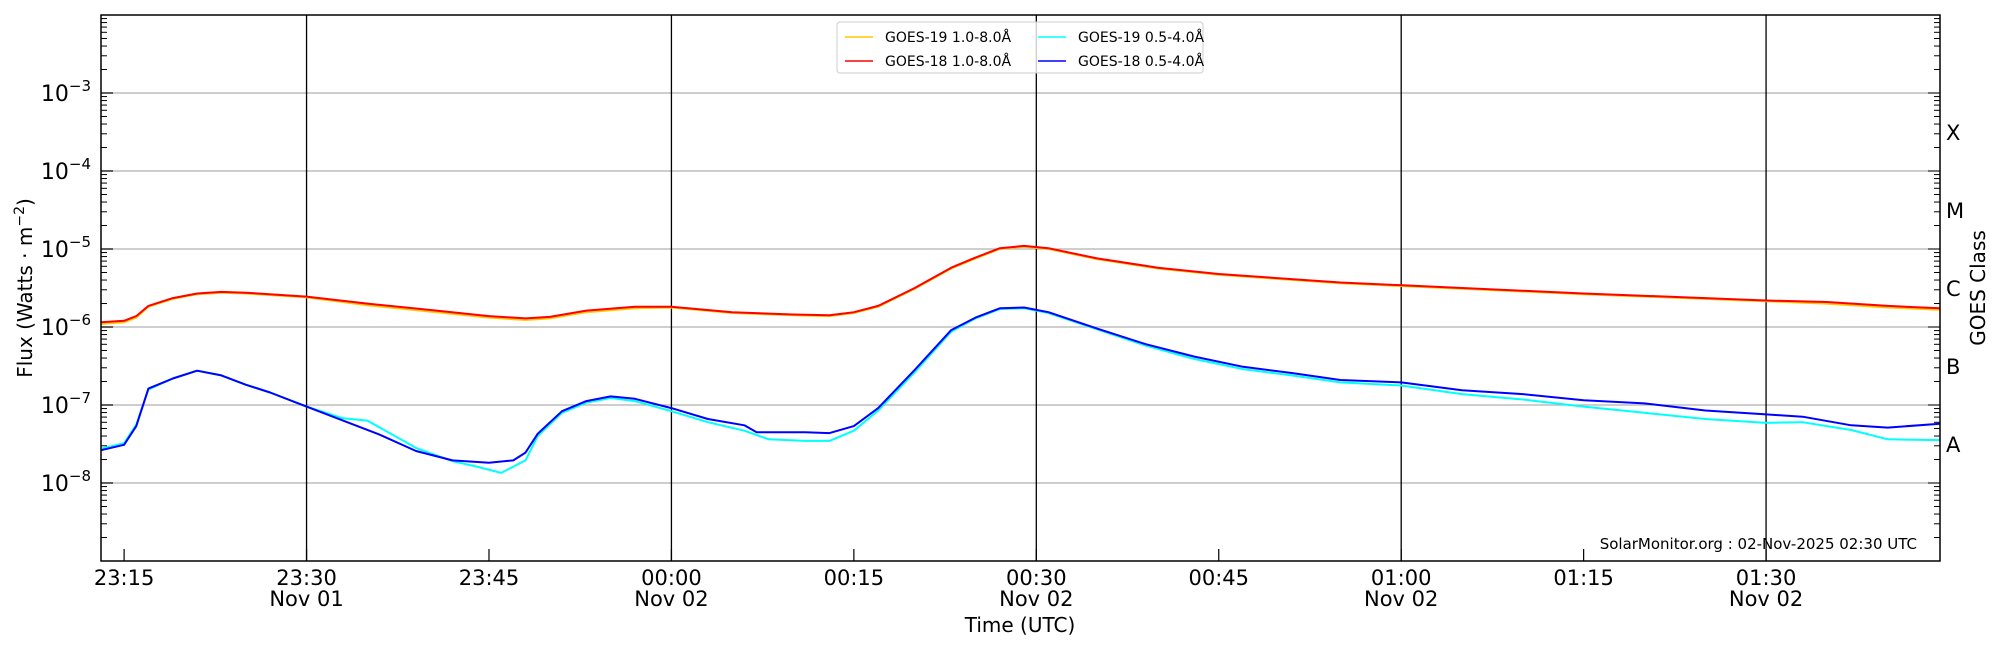 The height and width of the screenshot is (650, 2000). I want to click on y-tick-label: 10⁻³, so click(66, 92).